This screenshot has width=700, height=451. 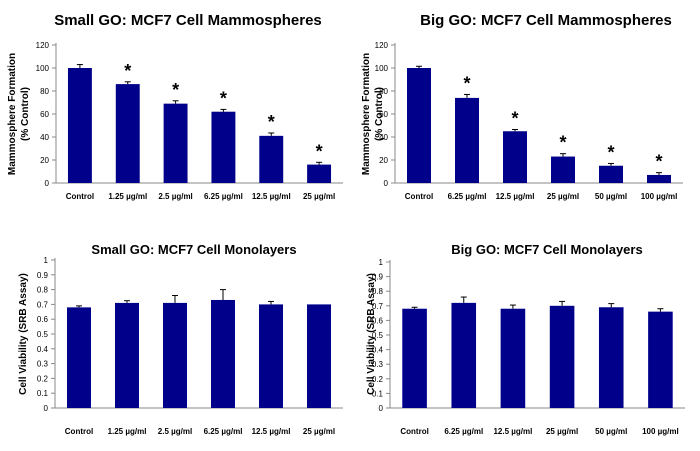 What do you see at coordinates (546, 20) in the screenshot?
I see `chart-title: Big GO: MCF7 Cell Mammospheres` at bounding box center [546, 20].